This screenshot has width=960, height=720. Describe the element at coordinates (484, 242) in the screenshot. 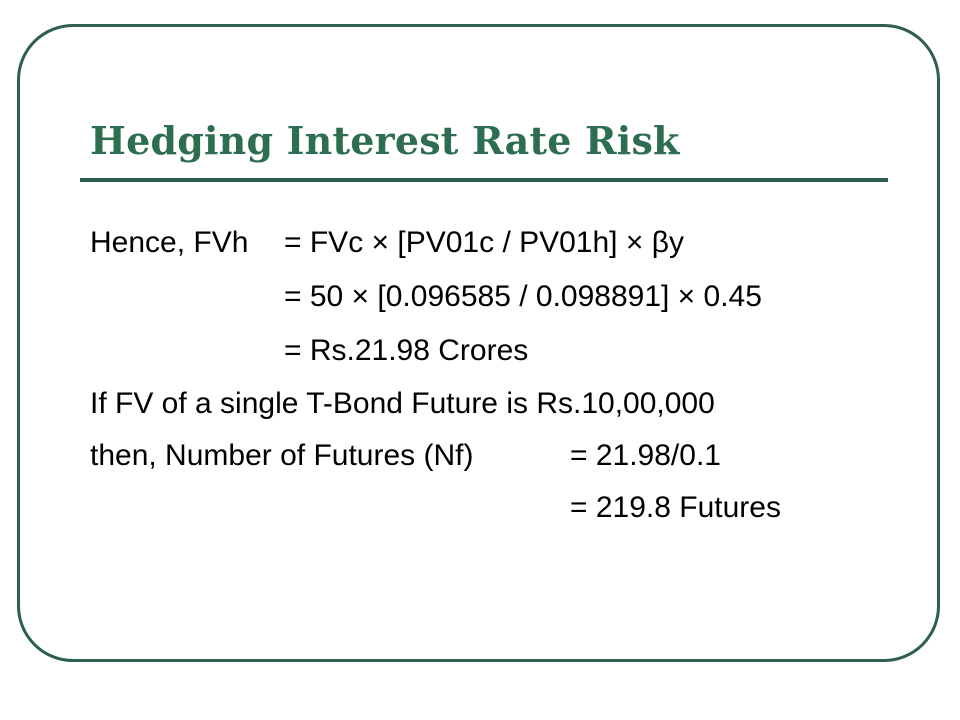

I see `line-1-expression: = FVc × [PV01c / PV01h] × βy` at that location.